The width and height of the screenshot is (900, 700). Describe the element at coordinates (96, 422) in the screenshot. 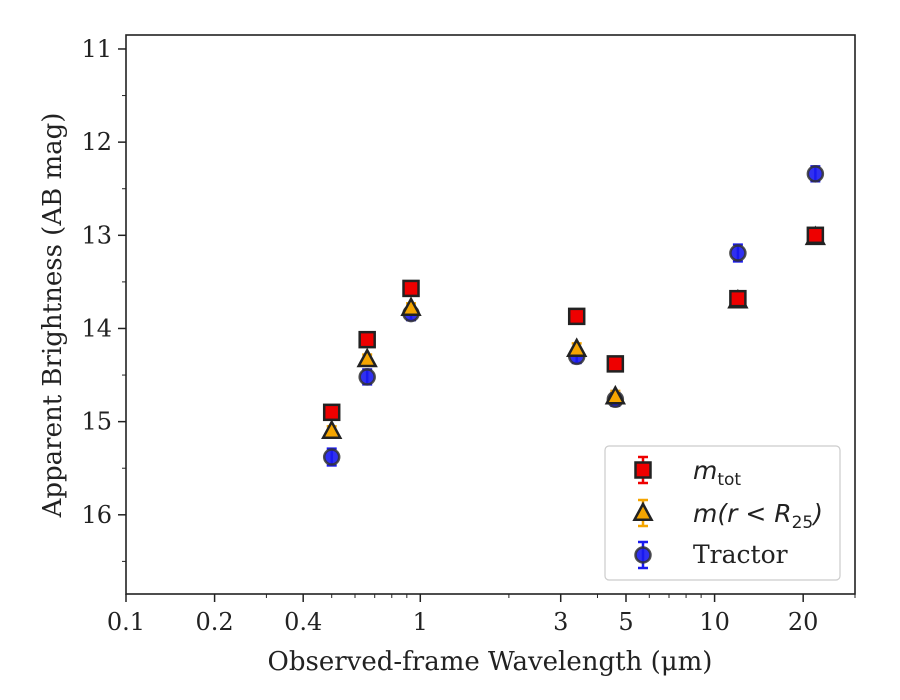

I see `y-tick-label: 15` at that location.